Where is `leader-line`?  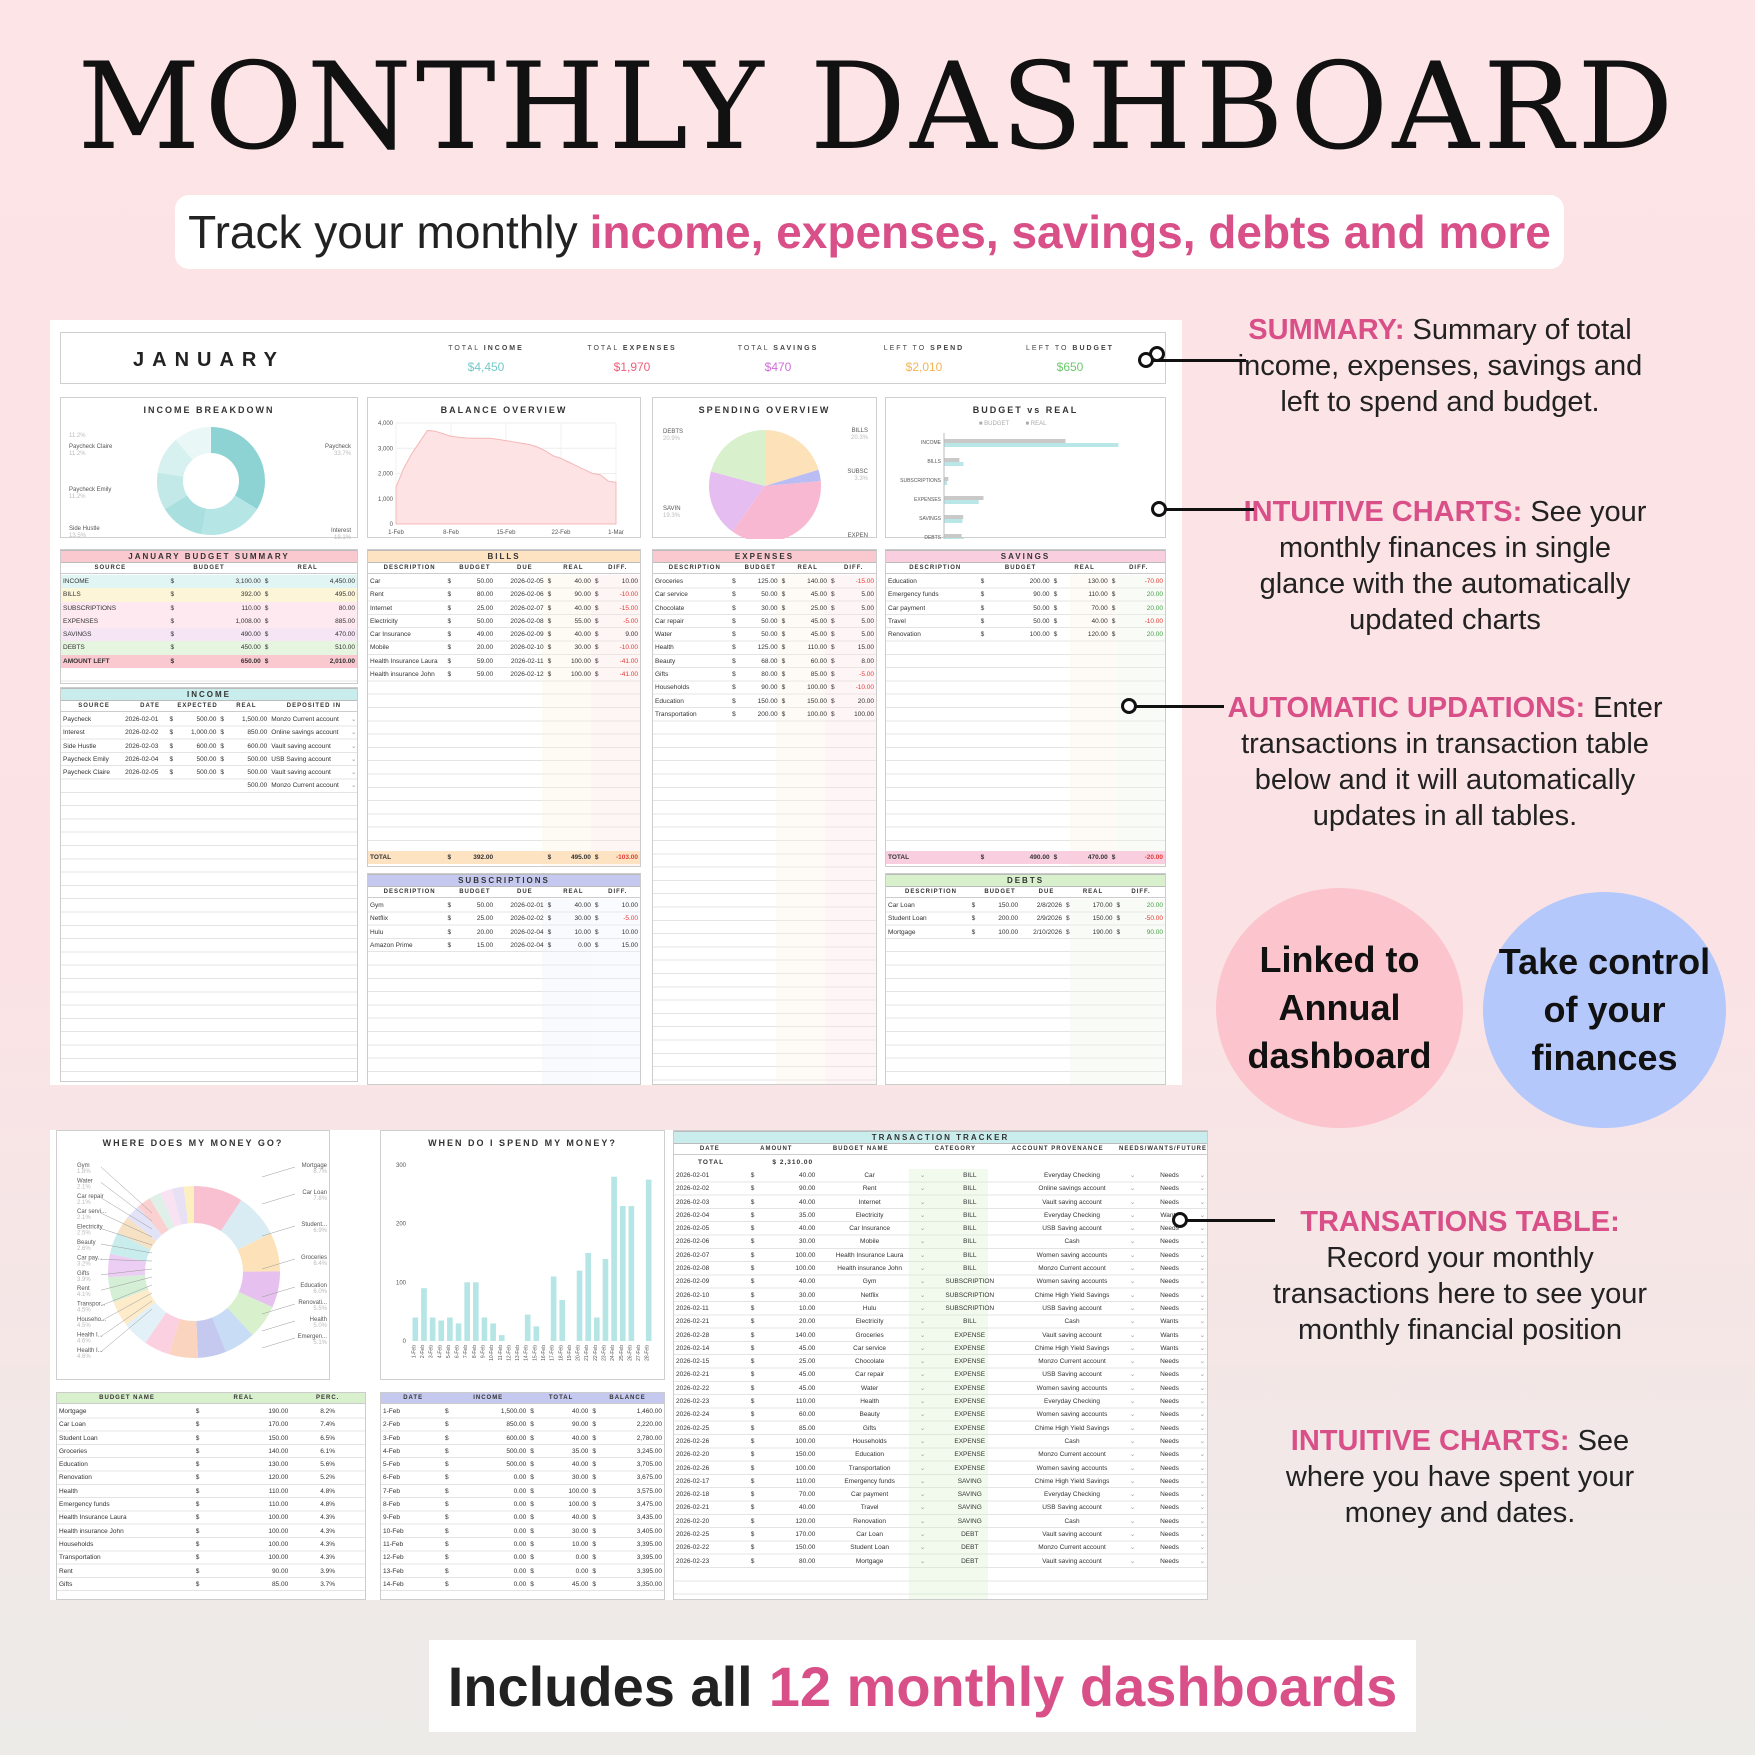
leader-line is located at coordinates (126, 1225).